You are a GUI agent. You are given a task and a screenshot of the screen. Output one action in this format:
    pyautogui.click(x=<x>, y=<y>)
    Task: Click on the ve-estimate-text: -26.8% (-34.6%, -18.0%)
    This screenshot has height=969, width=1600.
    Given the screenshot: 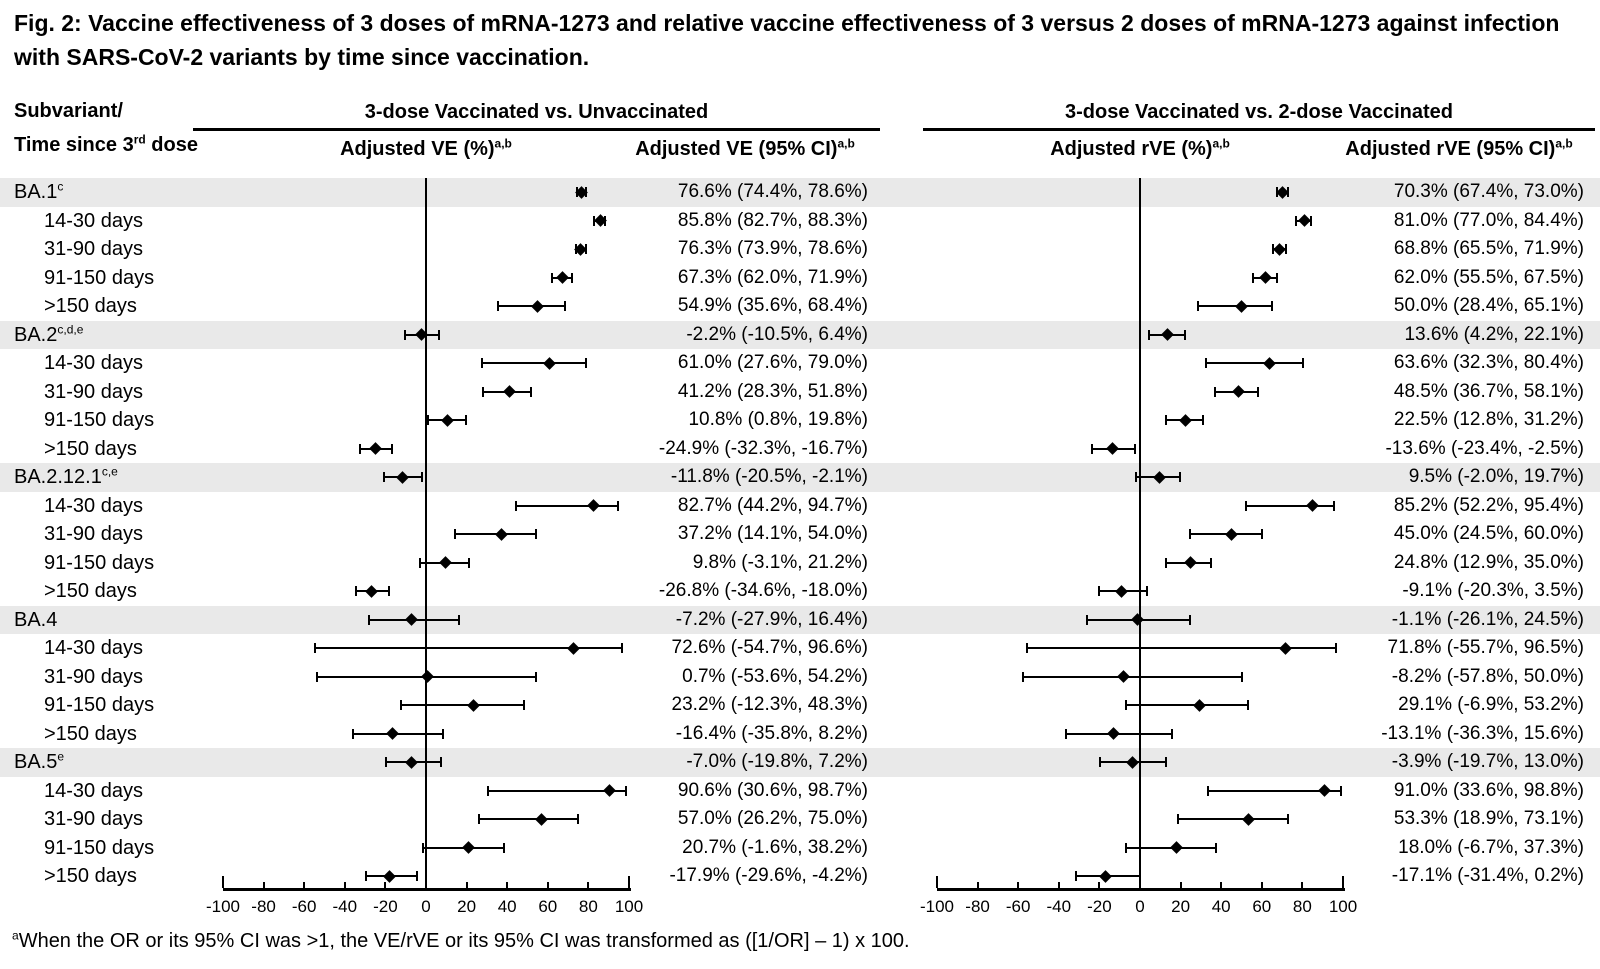 What is the action you would take?
    pyautogui.click(x=763, y=590)
    